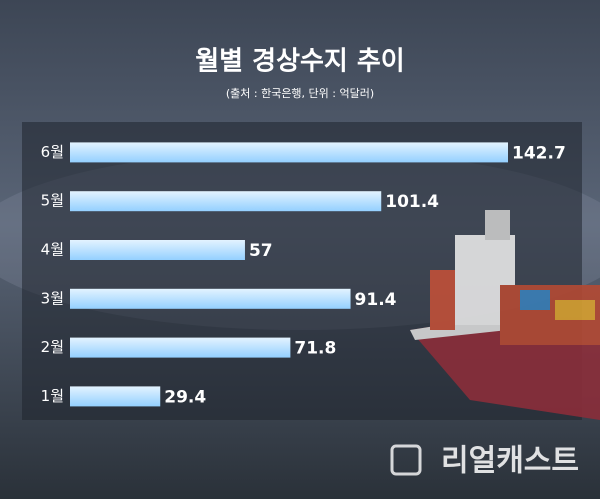  What do you see at coordinates (185, 397) in the screenshot?
I see `value-label: 29.4` at bounding box center [185, 397].